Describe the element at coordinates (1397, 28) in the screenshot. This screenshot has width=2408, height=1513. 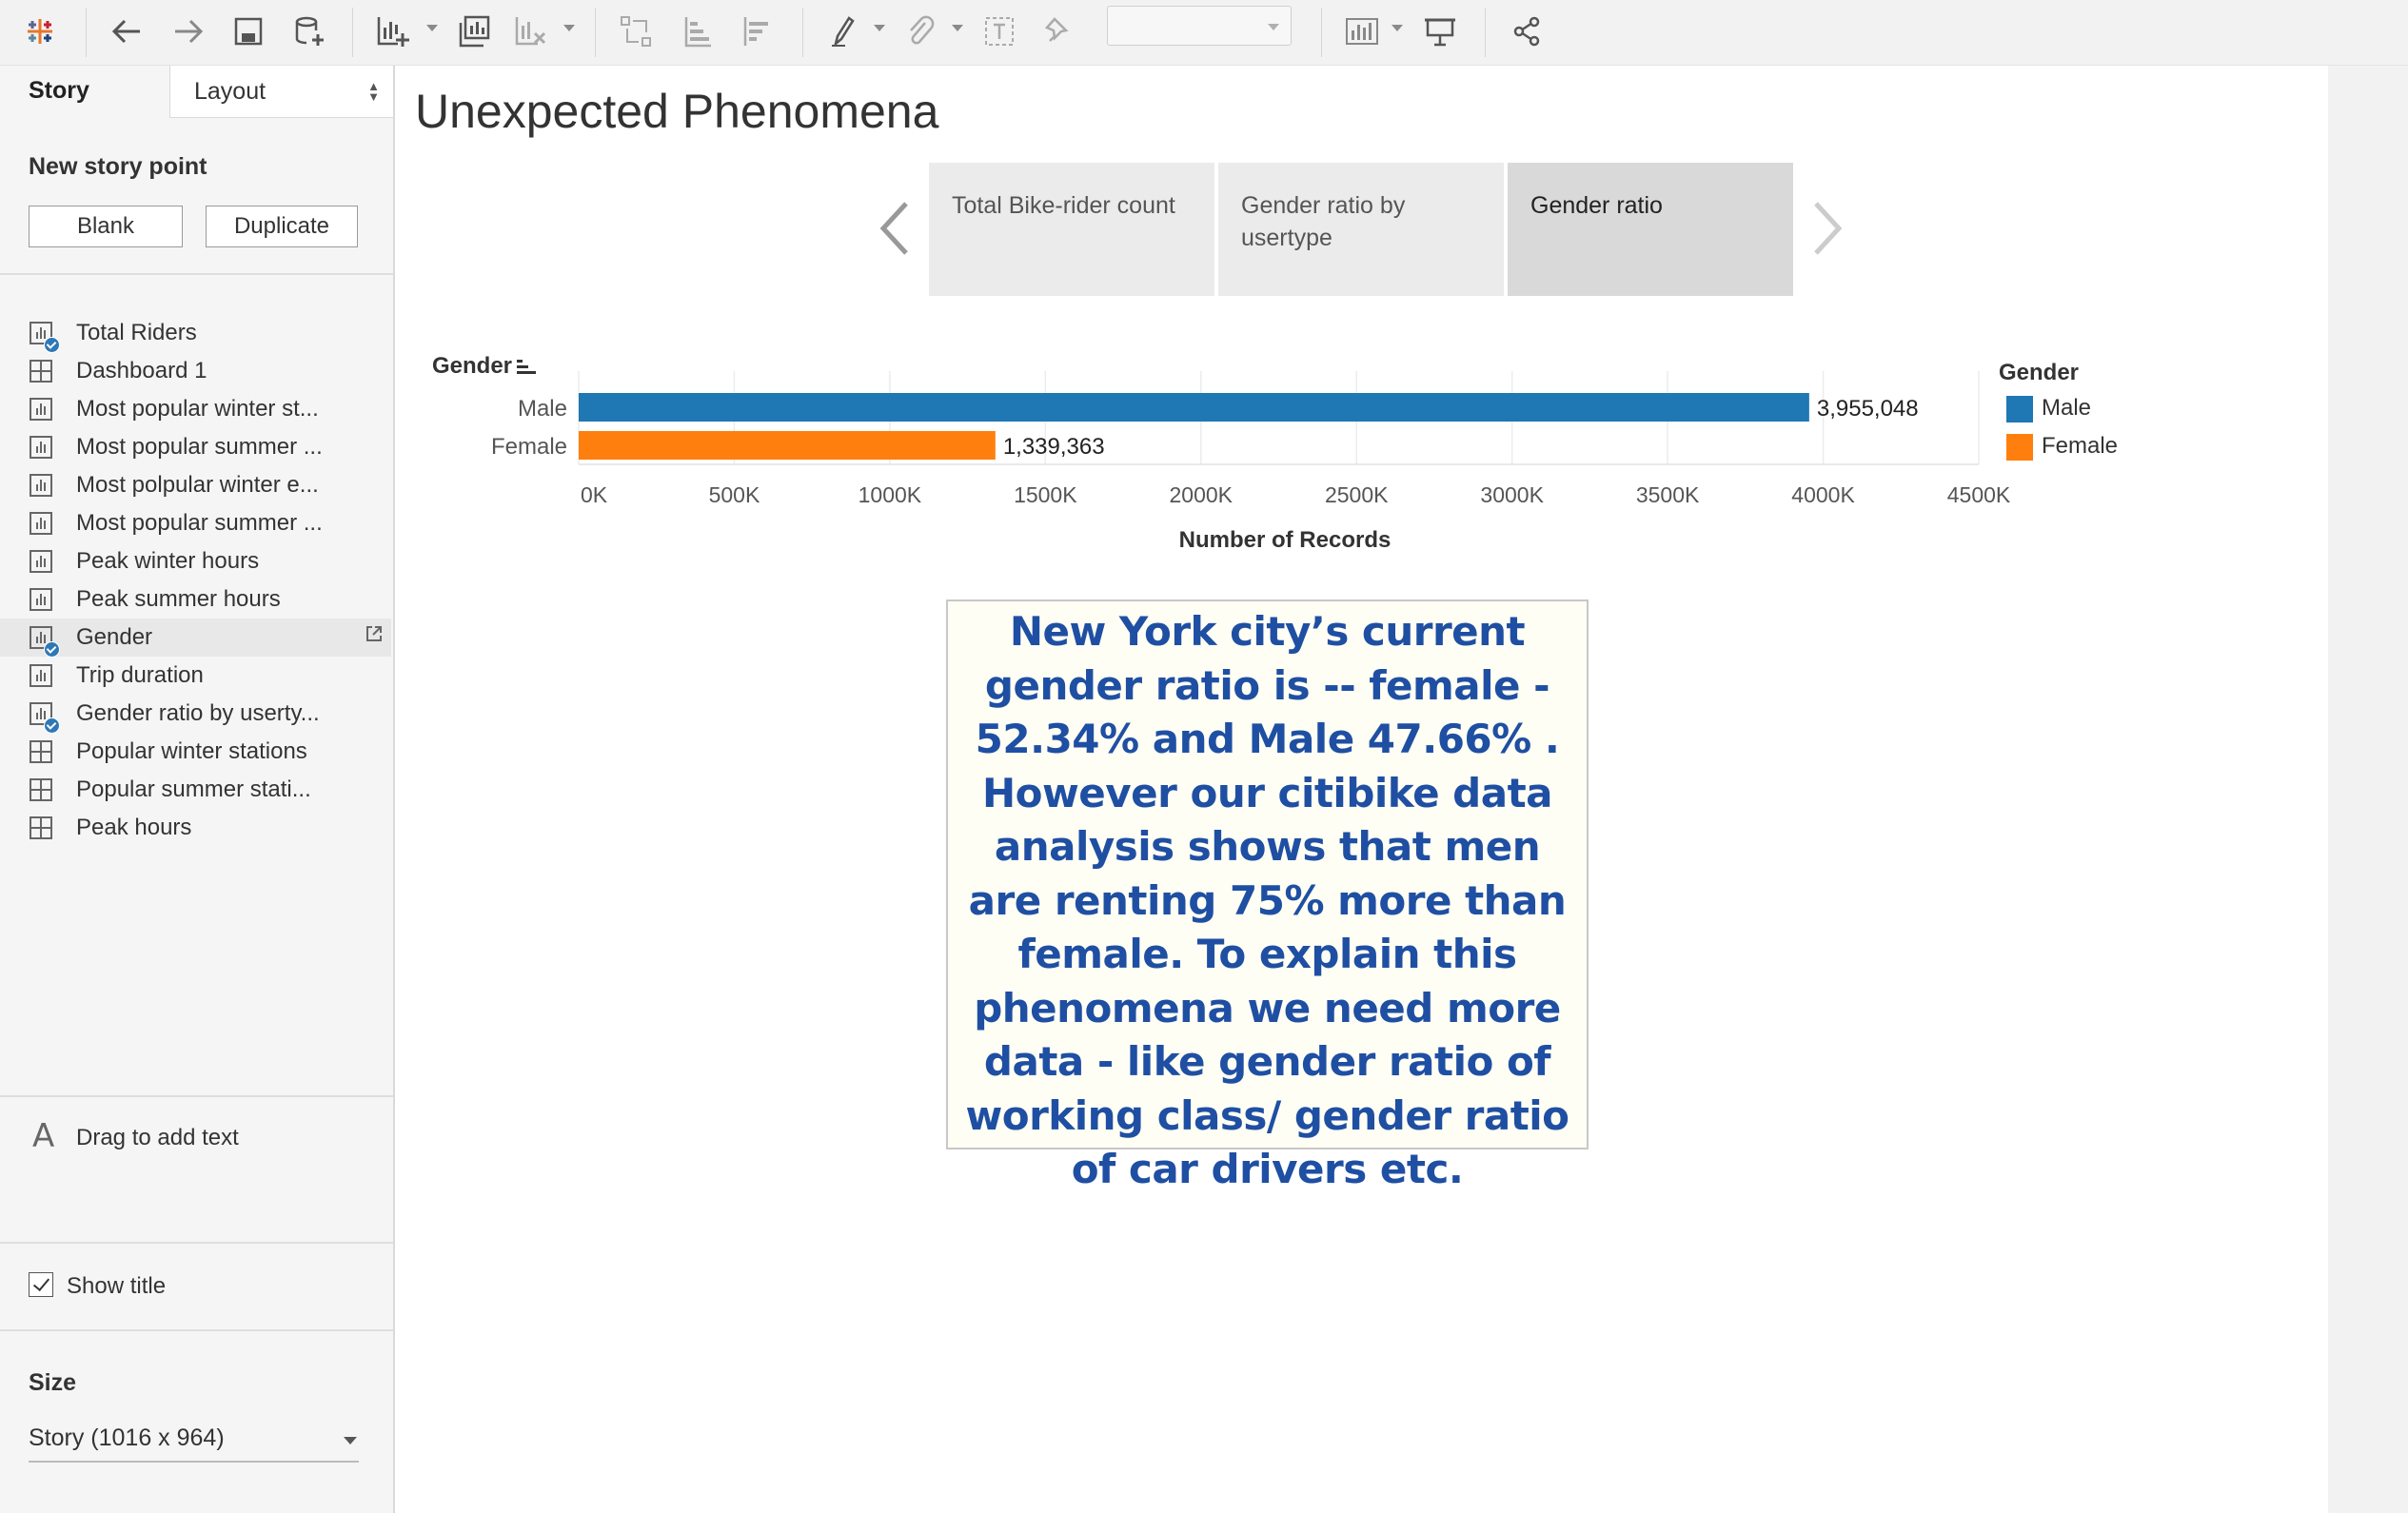
I see `show-me-dropdown-icon` at that location.